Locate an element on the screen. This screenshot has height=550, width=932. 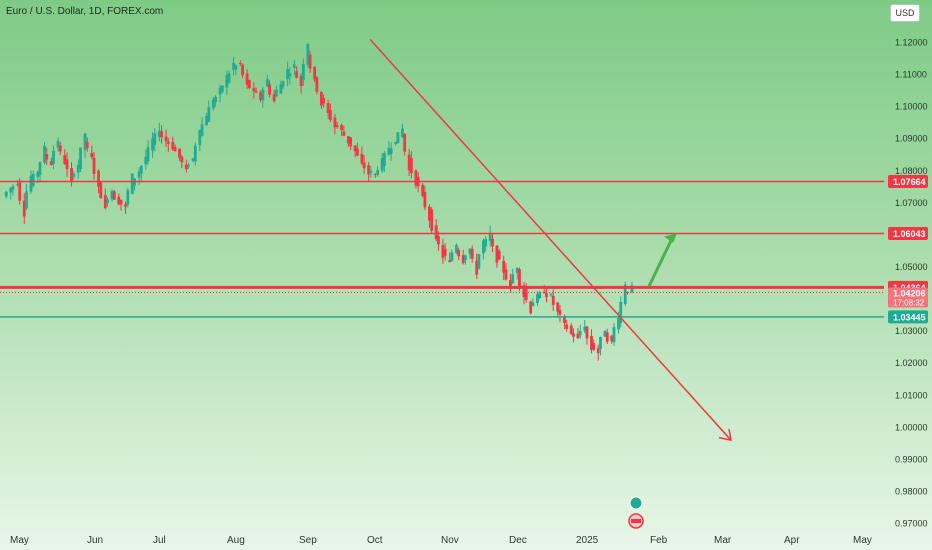
y-tick-label: 1.07000 is located at coordinates (911, 203).